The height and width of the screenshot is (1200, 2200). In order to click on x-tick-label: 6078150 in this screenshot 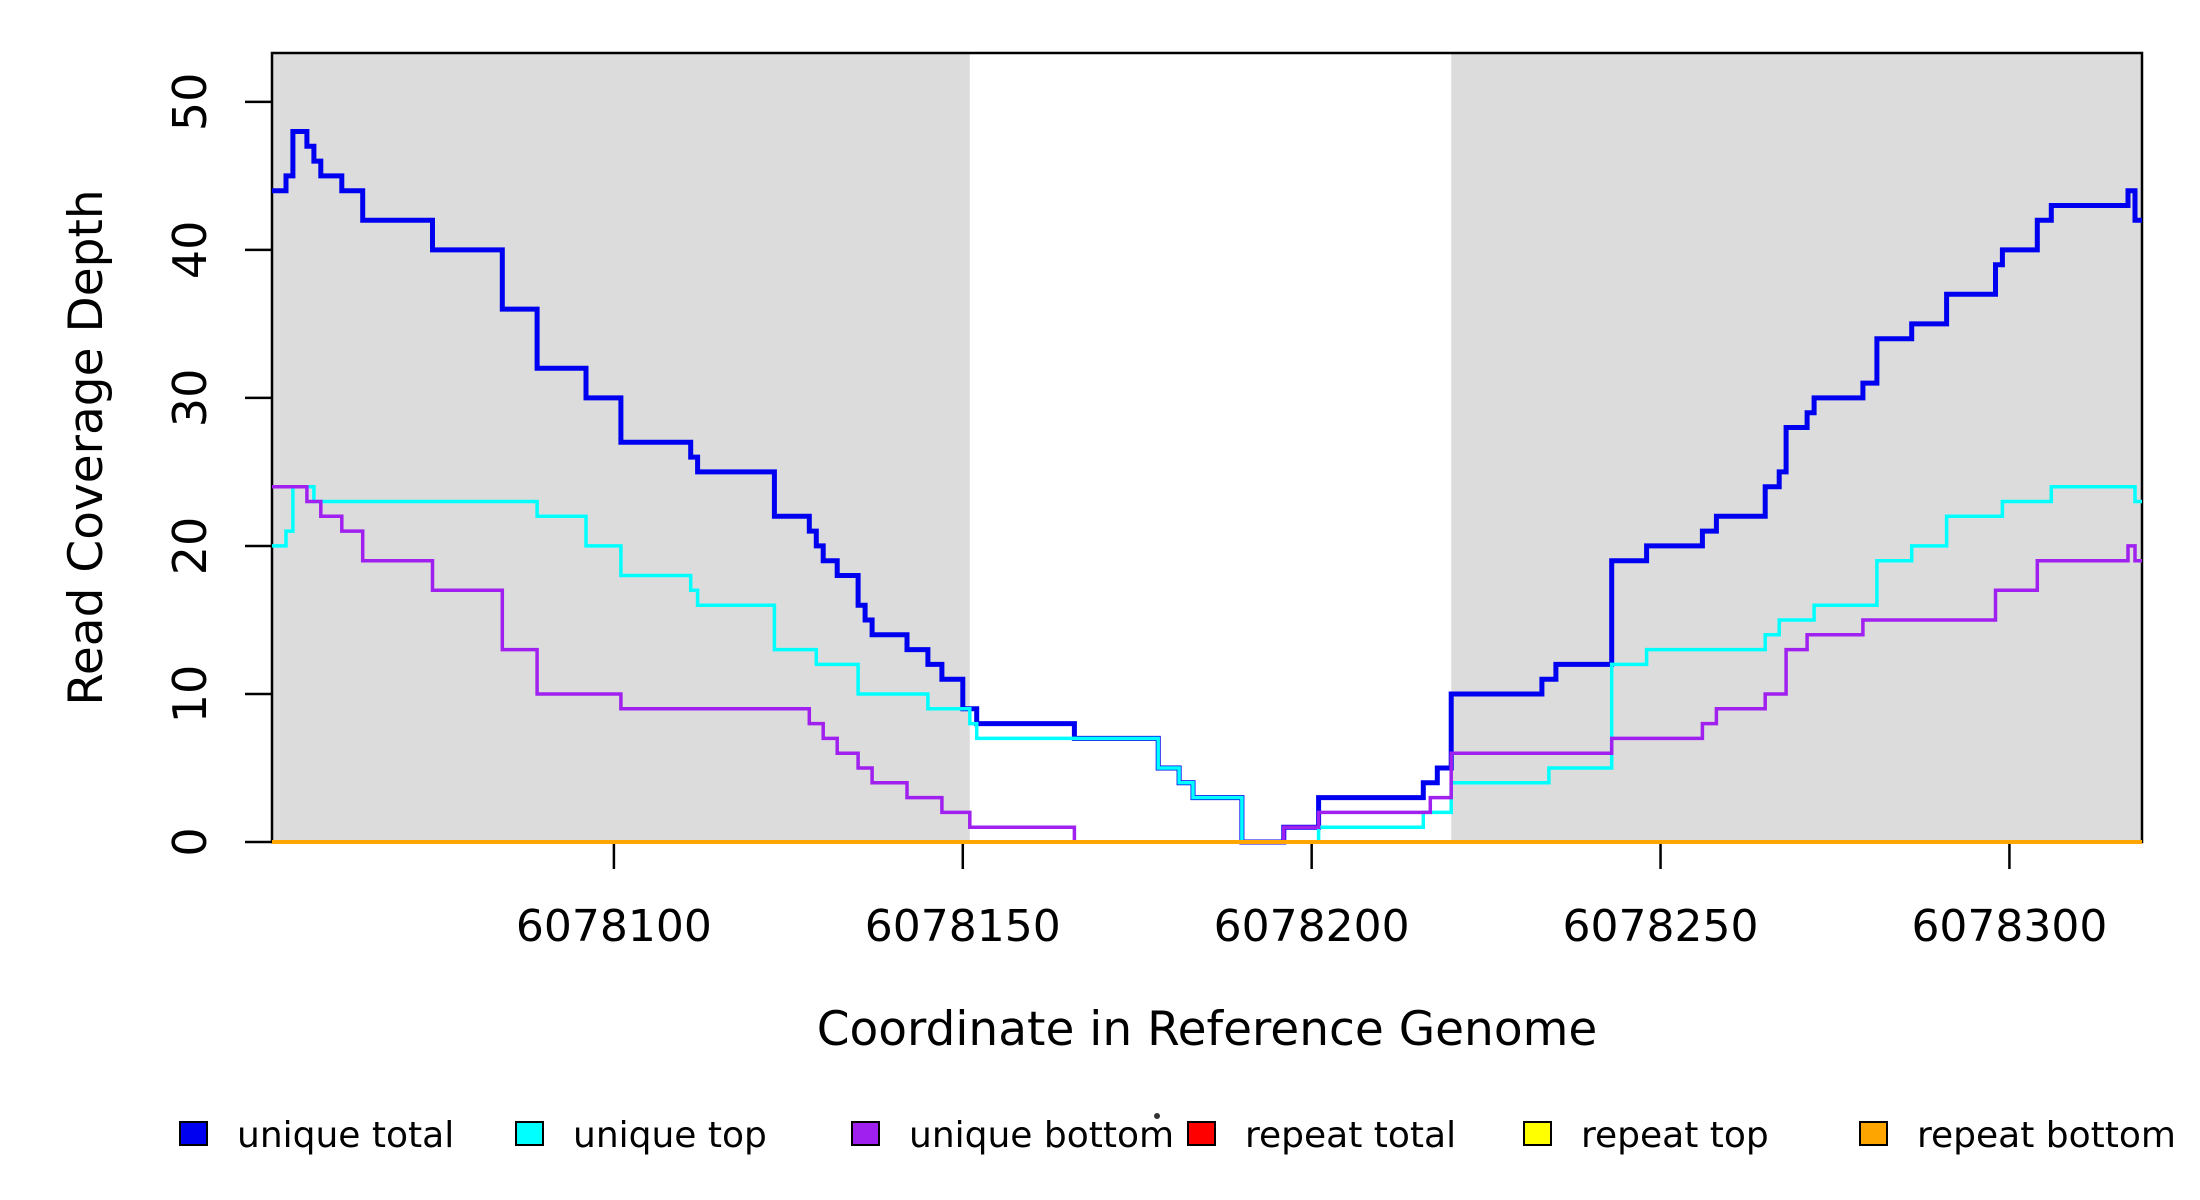, I will do `click(963, 926)`.